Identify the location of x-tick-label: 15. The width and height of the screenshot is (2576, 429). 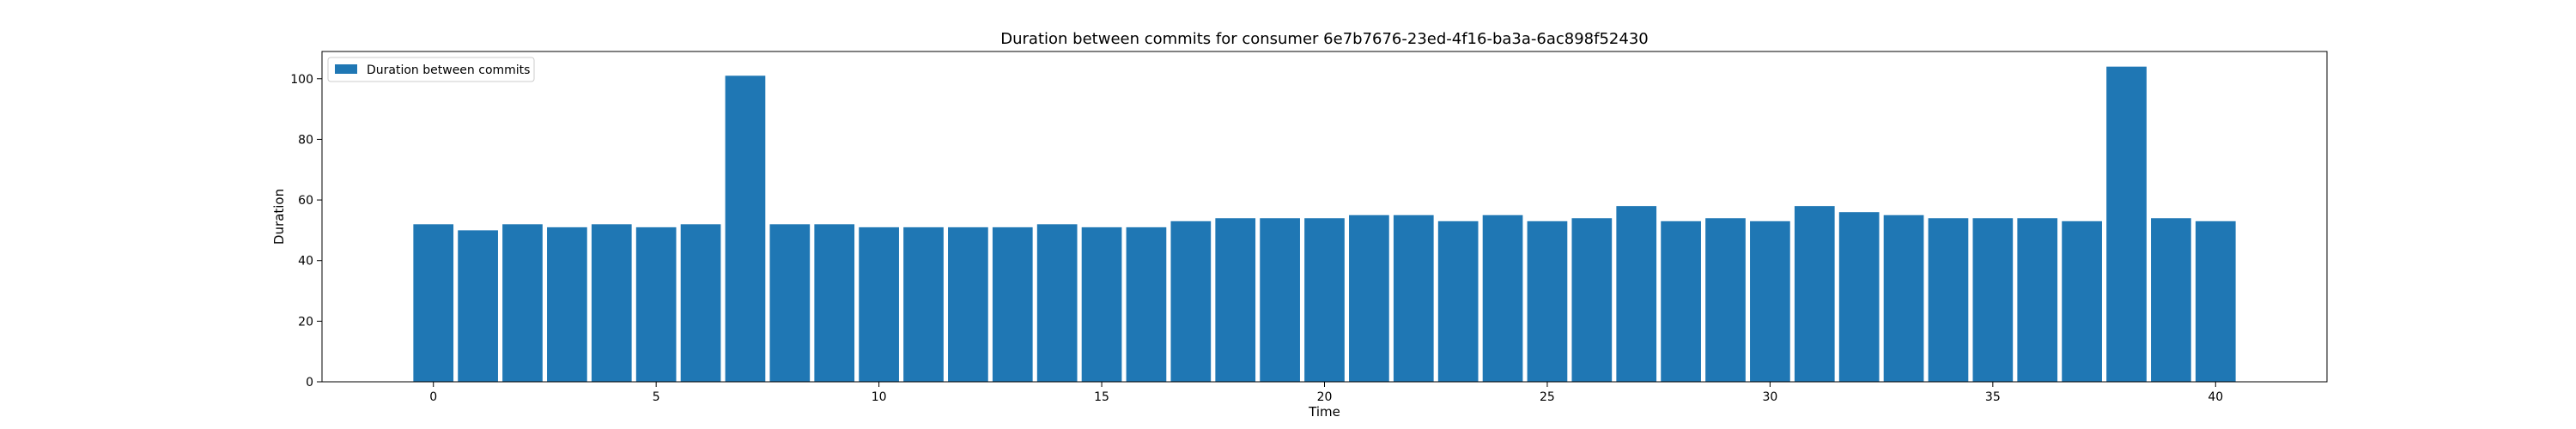
(1101, 397).